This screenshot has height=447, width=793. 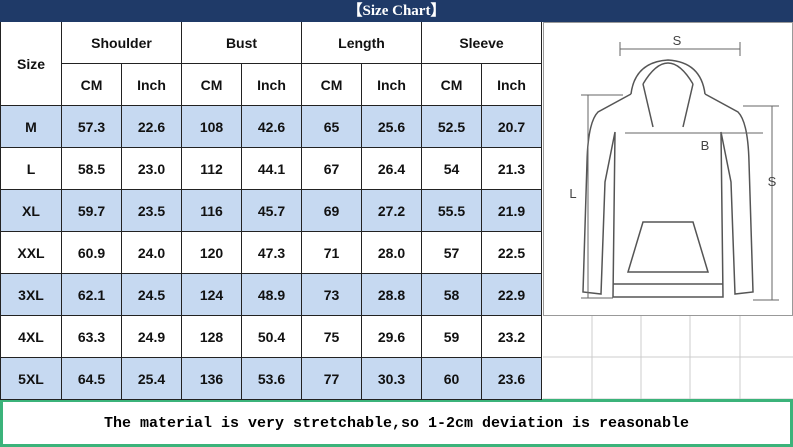 What do you see at coordinates (152, 211) in the screenshot?
I see `measure-cell: 23.5` at bounding box center [152, 211].